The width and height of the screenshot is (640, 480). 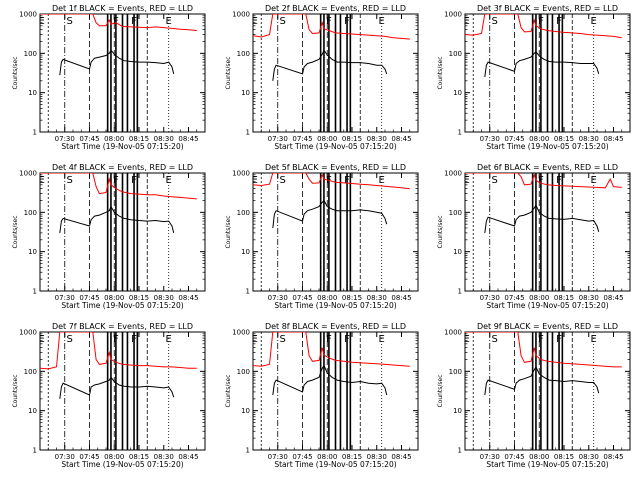 What do you see at coordinates (547, 326) in the screenshot?
I see `panel-title: Det 9f BLACK = Events, RED = LLD` at bounding box center [547, 326].